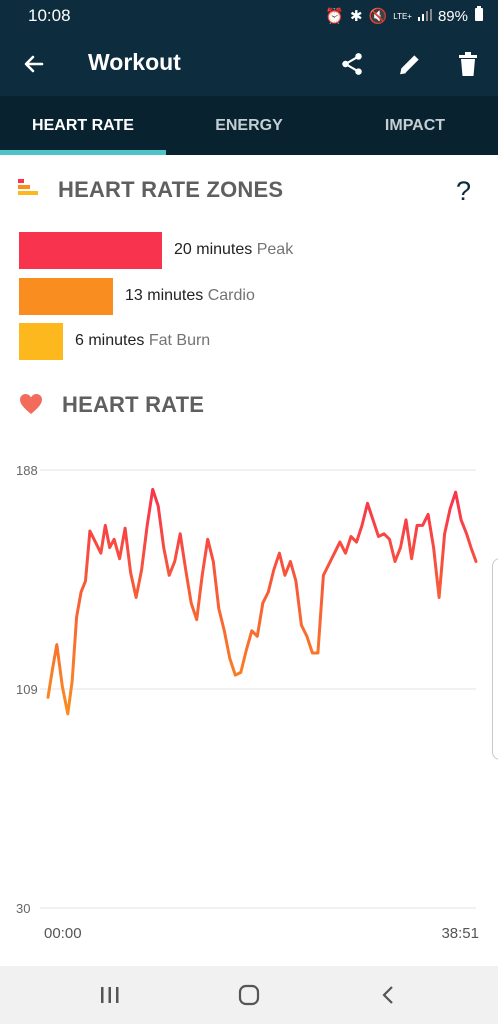 The width and height of the screenshot is (498, 1024). Describe the element at coordinates (479, 16) in the screenshot. I see `battery-icon` at that location.